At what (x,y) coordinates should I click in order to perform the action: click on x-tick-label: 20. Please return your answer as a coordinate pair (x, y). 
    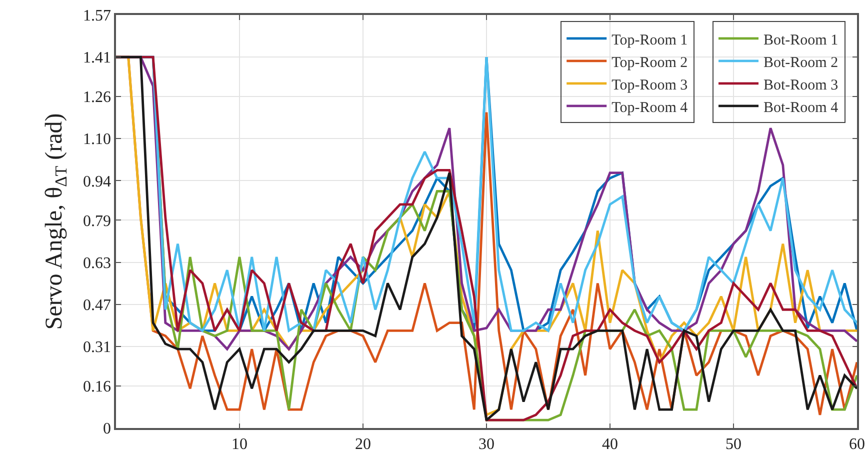
    Looking at the image, I should click on (363, 444).